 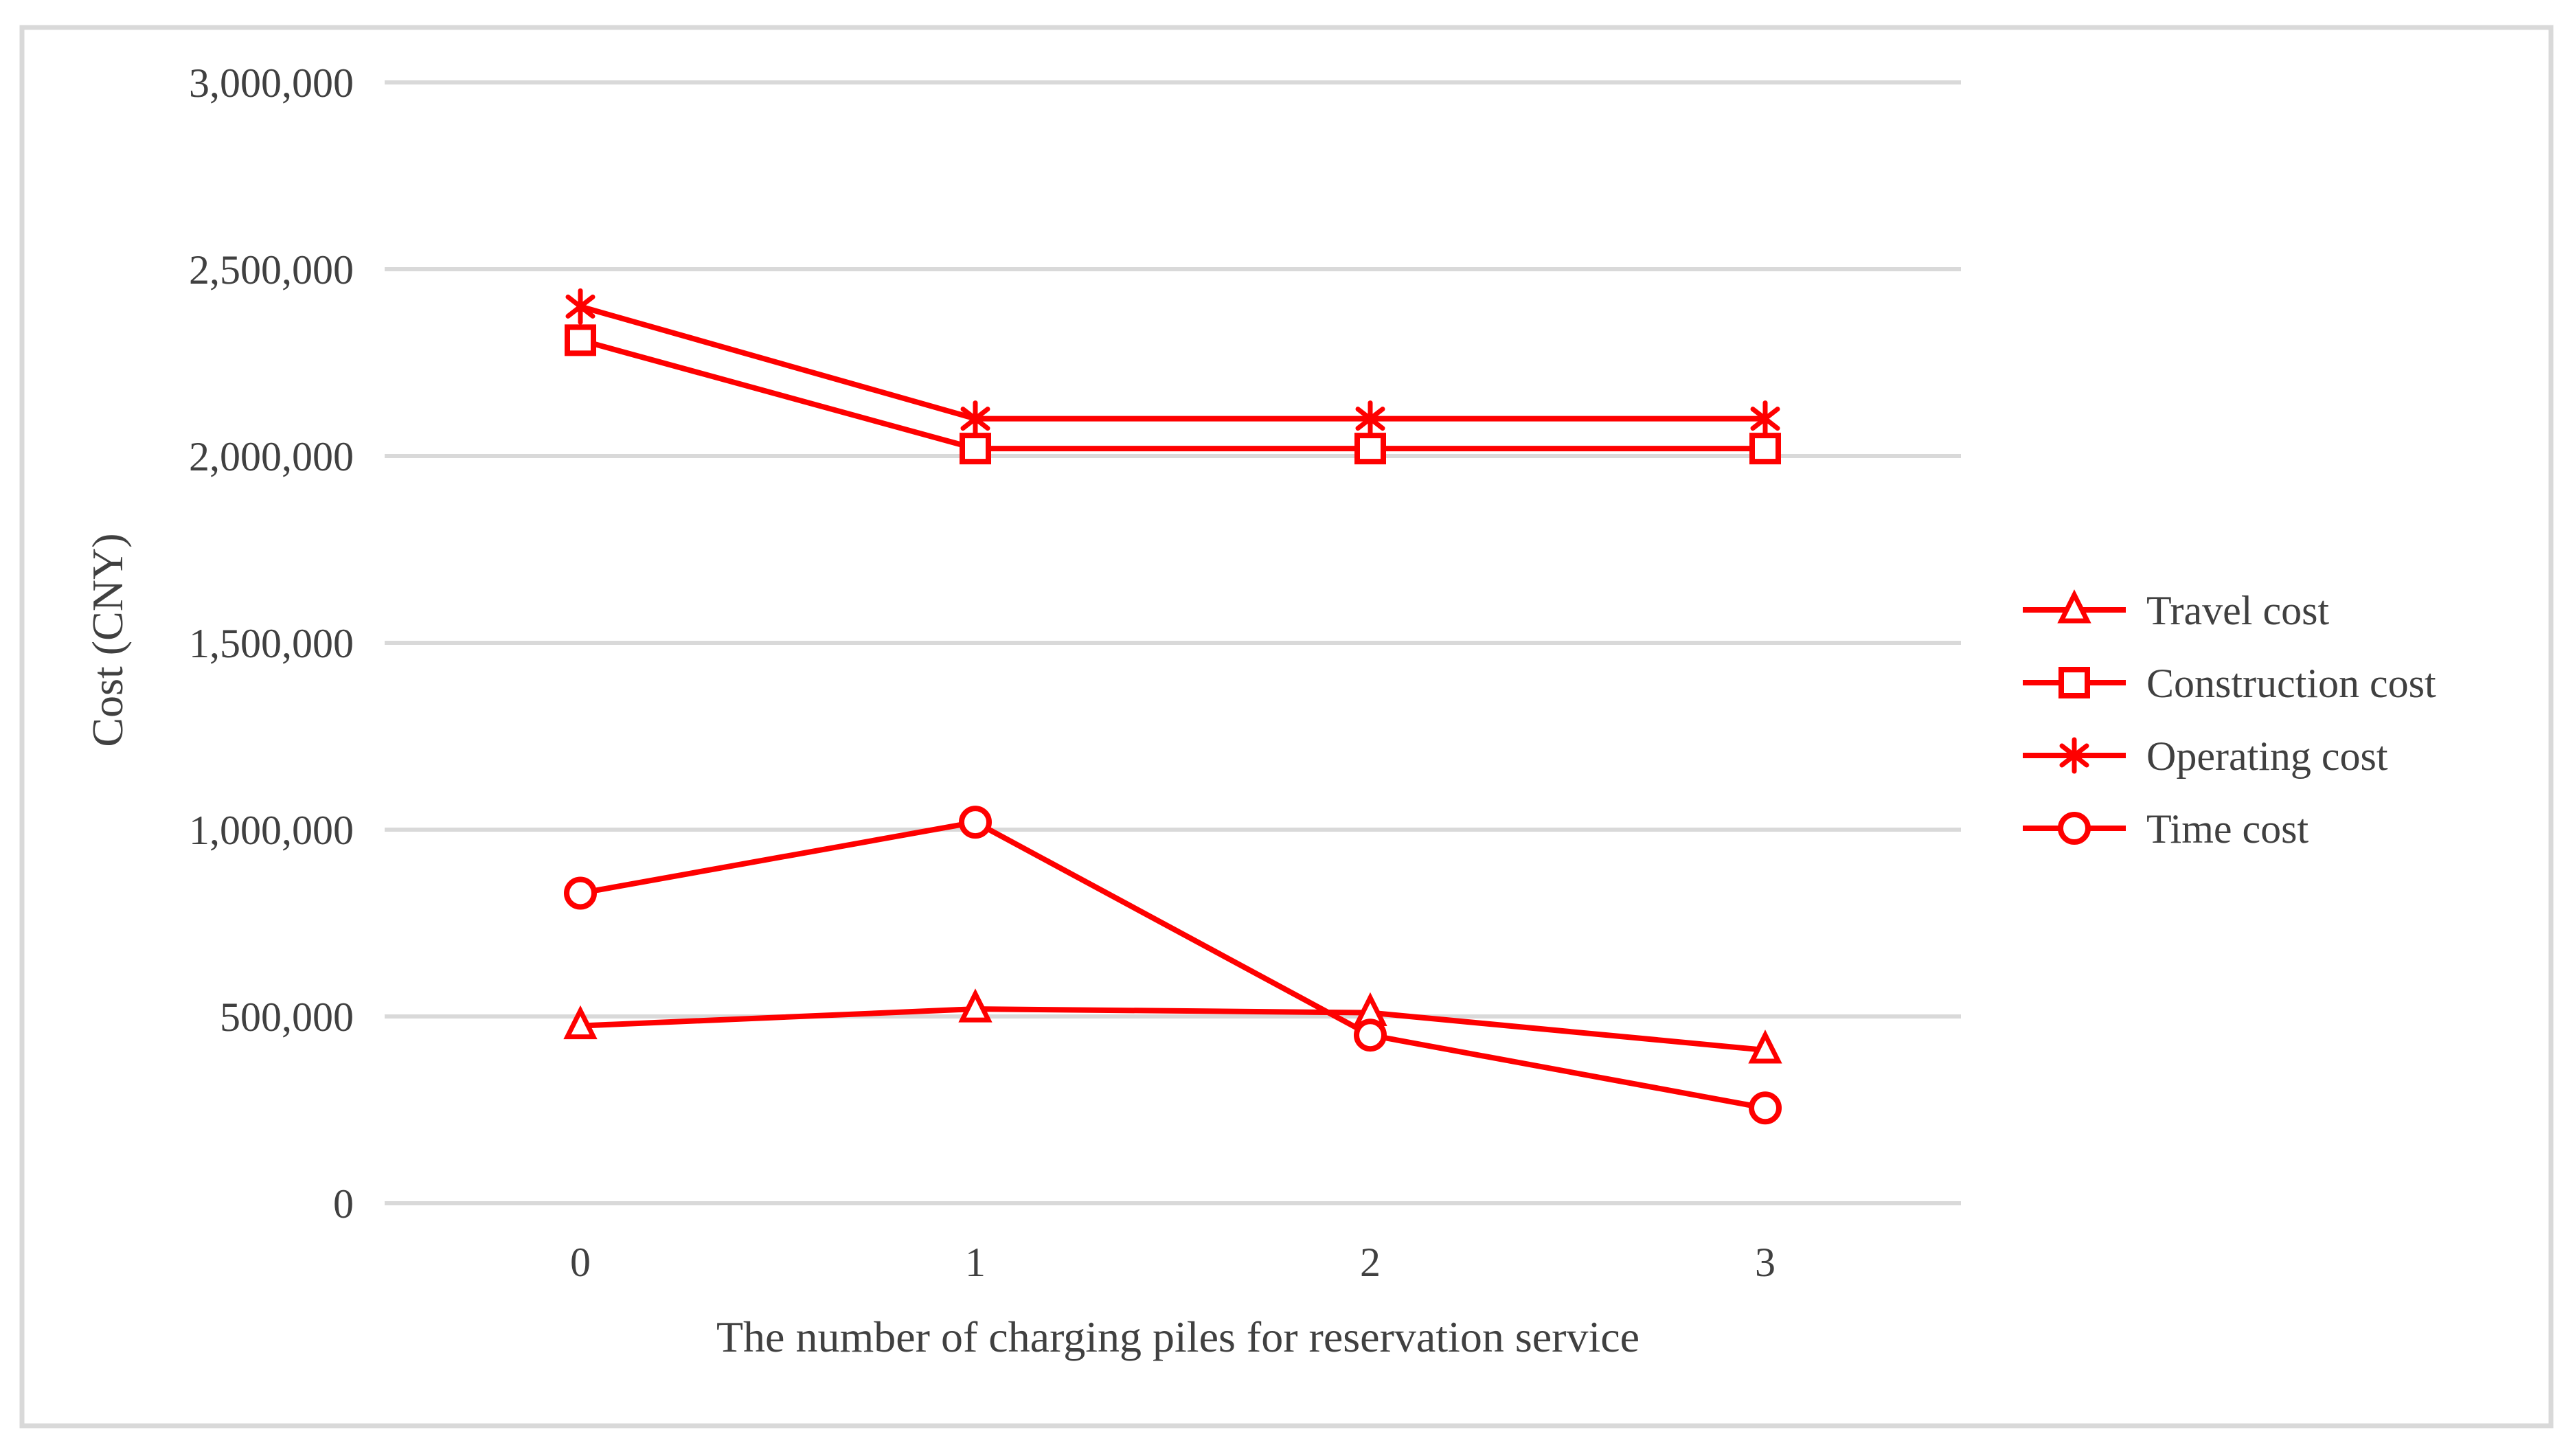 I want to click on legend-entry-travel-cost: Travel cost, so click(x=2176, y=610).